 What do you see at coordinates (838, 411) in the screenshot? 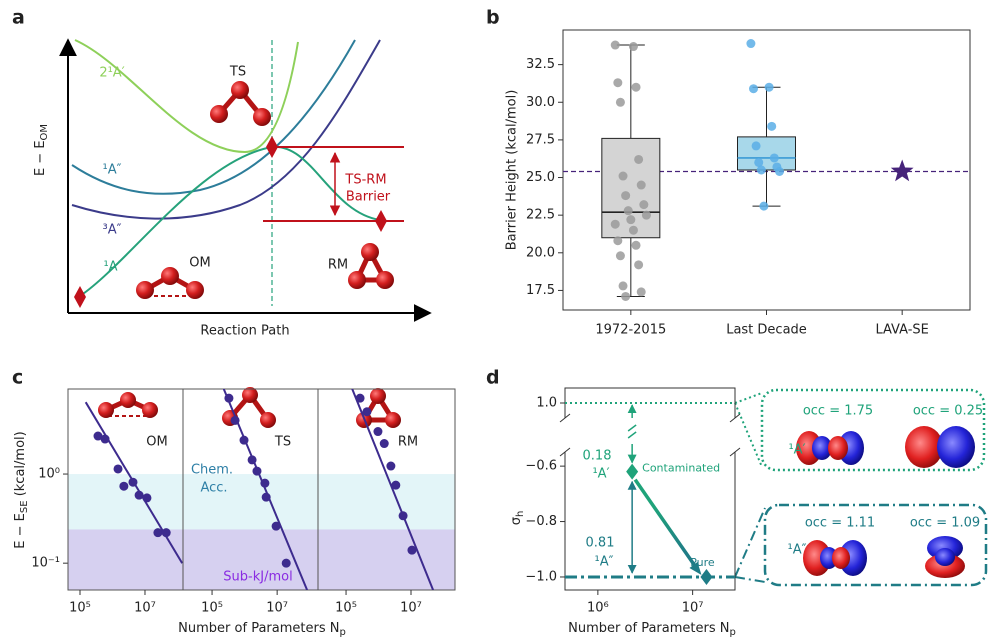
I see `occupation: occ = 1.75` at bounding box center [838, 411].